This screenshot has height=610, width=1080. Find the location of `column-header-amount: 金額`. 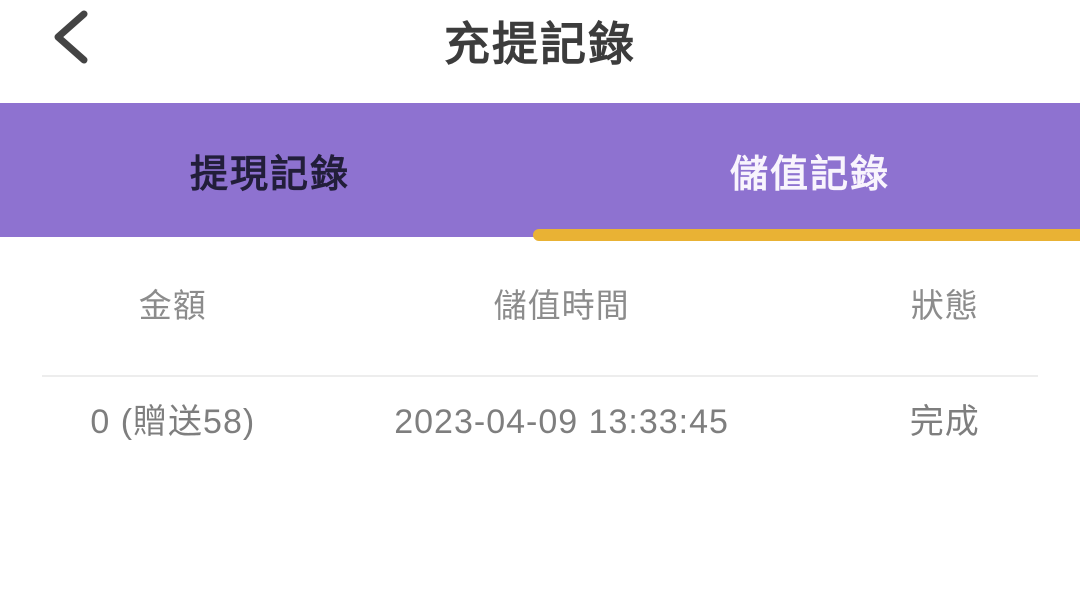

column-header-amount: 金額 is located at coordinates (172, 305).